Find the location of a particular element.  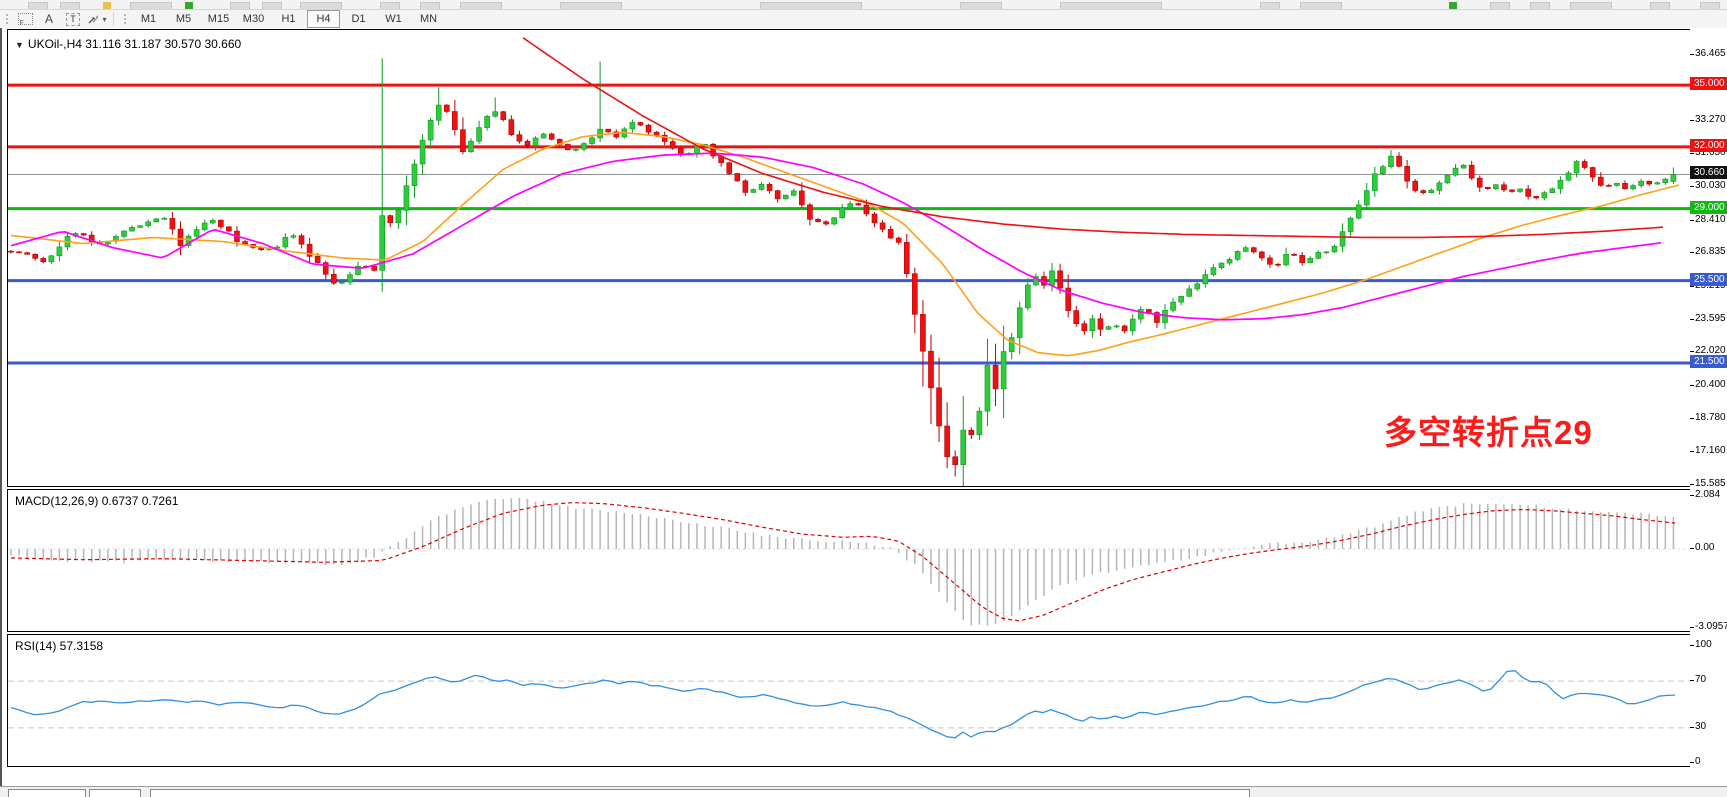

timeframe-button-h1: H1 is located at coordinates (288, 19).